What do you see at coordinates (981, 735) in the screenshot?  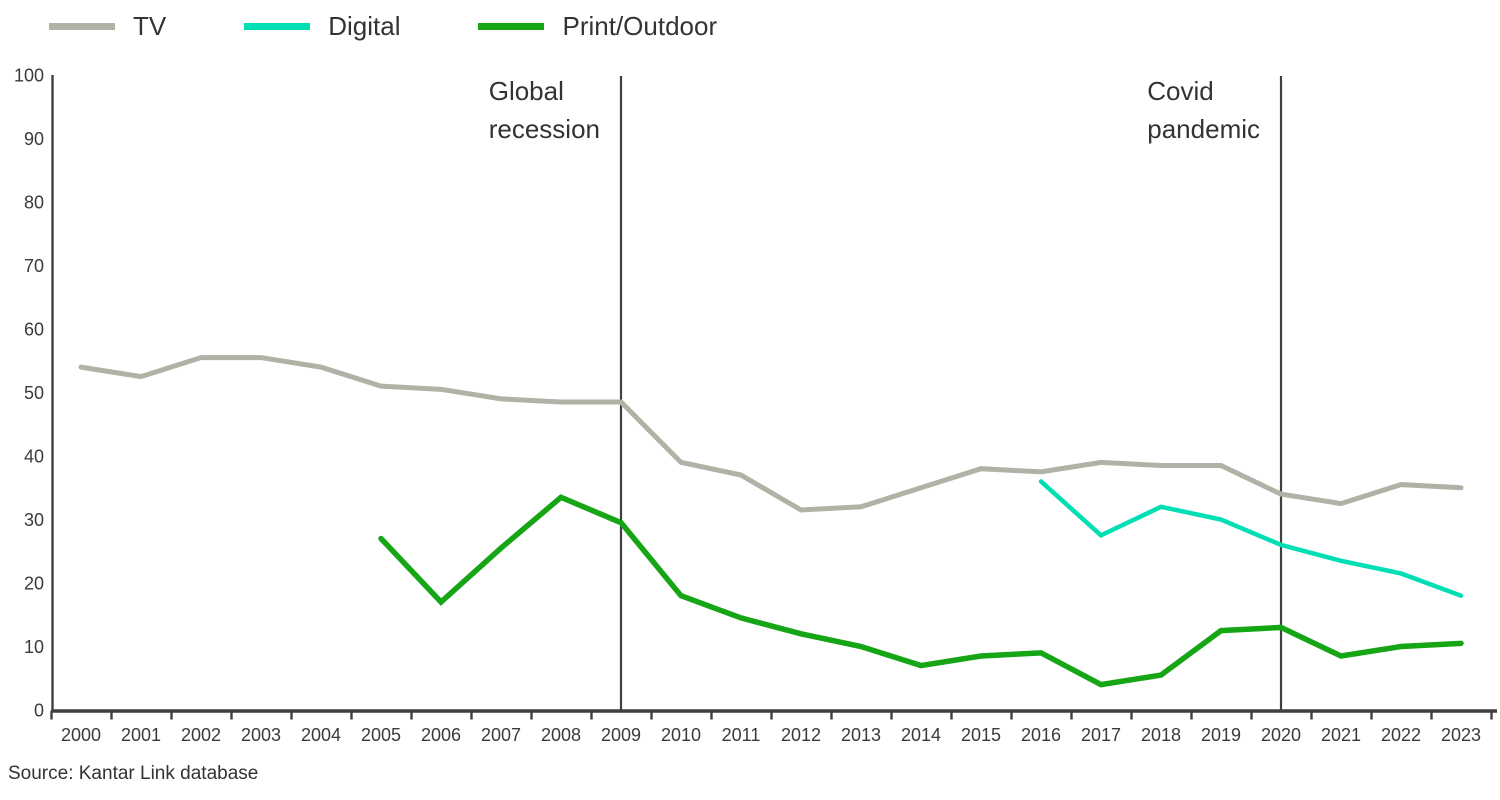 I see `x-tick-label-2015: 2015` at bounding box center [981, 735].